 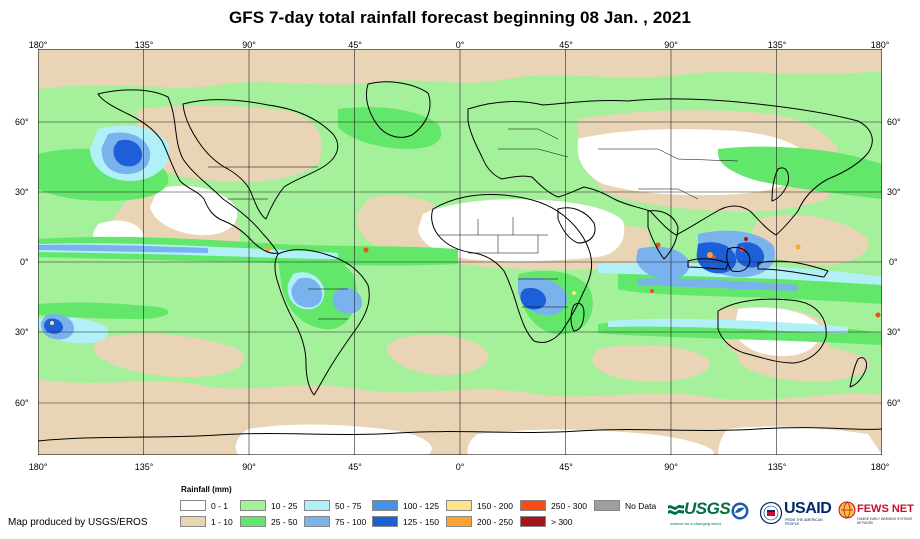 I want to click on usaid-tagline: FROM THE AMERICAN PEOPLE, so click(x=804, y=522).